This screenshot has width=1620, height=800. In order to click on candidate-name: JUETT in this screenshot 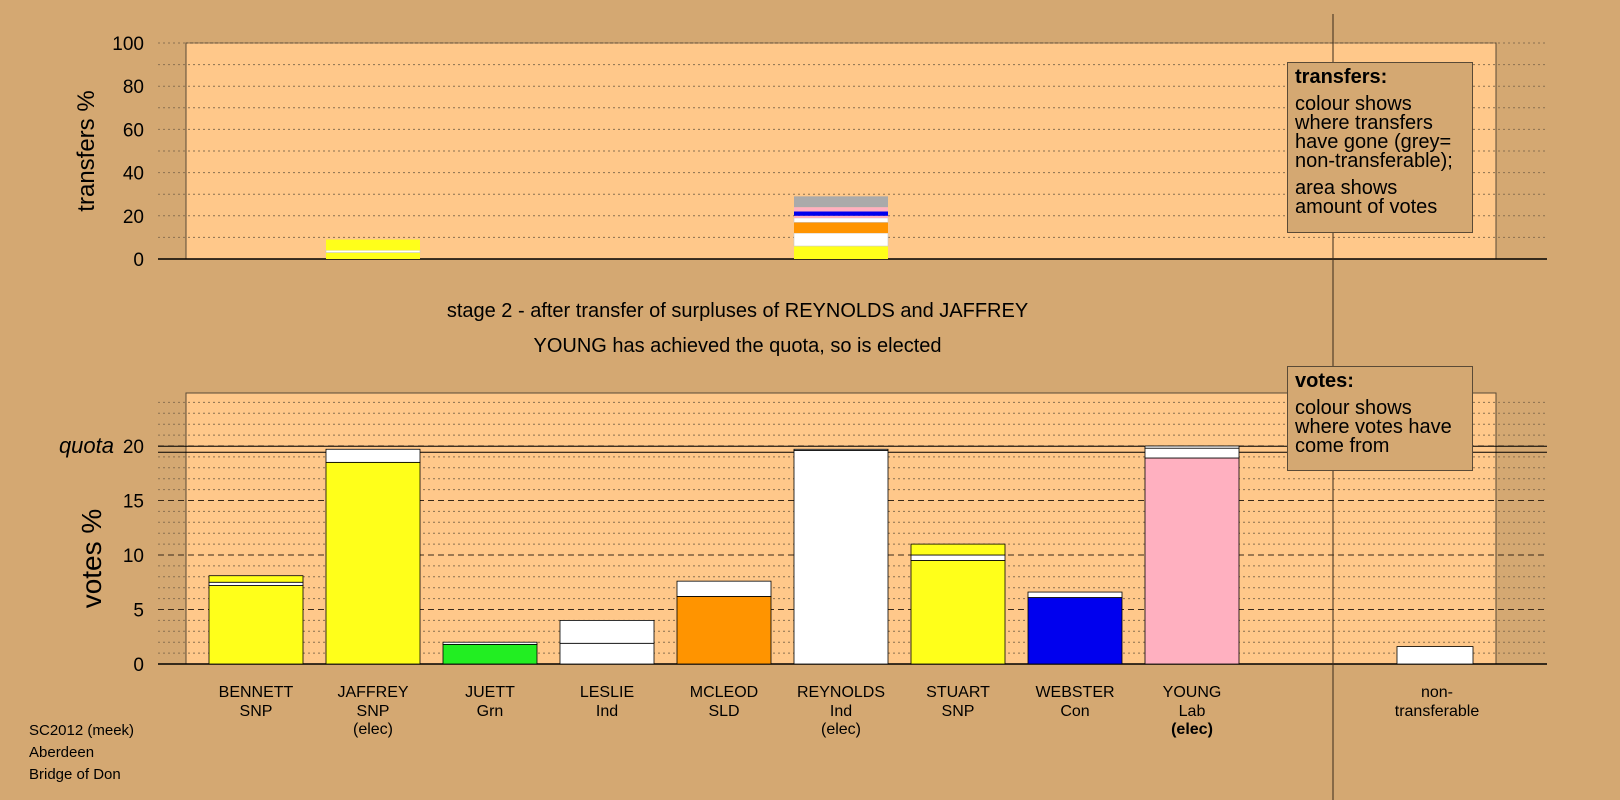, I will do `click(490, 692)`.